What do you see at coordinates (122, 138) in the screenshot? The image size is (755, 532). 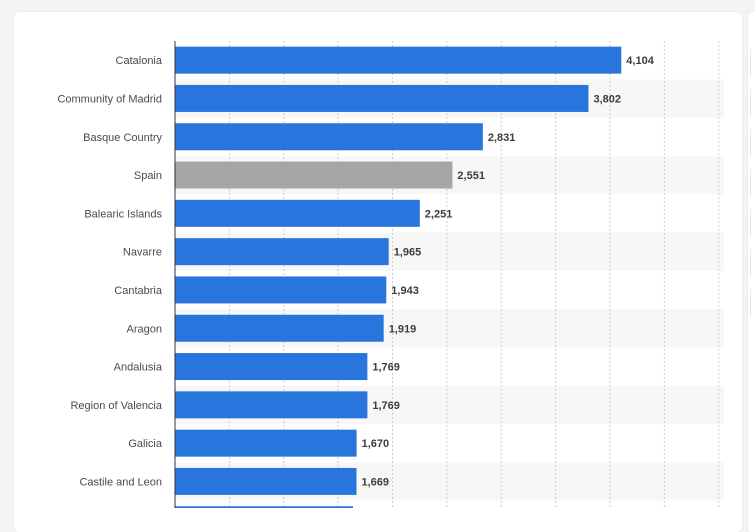 I see `category-label: Basque Country` at bounding box center [122, 138].